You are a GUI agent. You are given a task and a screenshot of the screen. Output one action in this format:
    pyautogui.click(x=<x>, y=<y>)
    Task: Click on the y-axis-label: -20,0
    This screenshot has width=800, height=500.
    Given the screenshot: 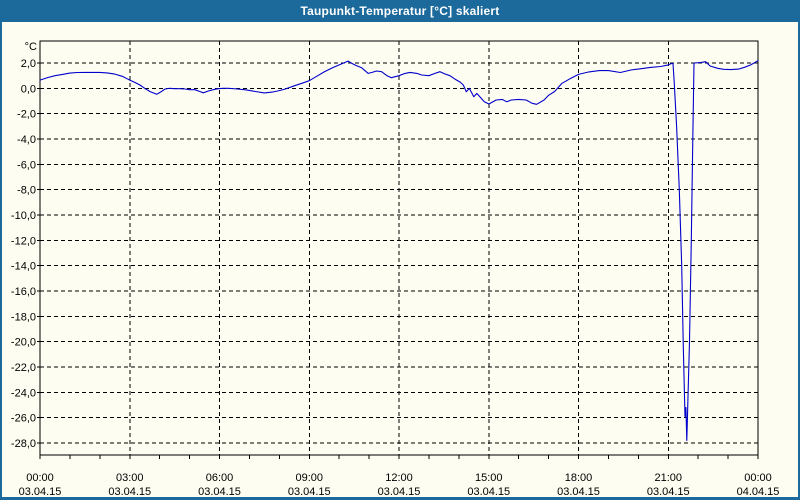 What is the action you would take?
    pyautogui.click(x=23, y=343)
    